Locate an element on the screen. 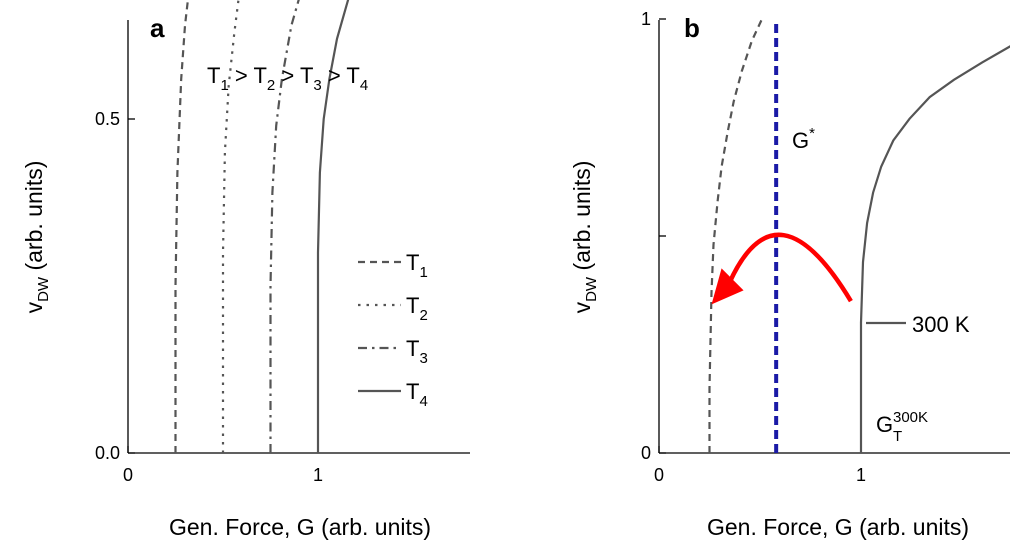 This screenshot has height=551, width=1010. panel-b-y-title: vDW (arb. units) is located at coordinates (584, 237).